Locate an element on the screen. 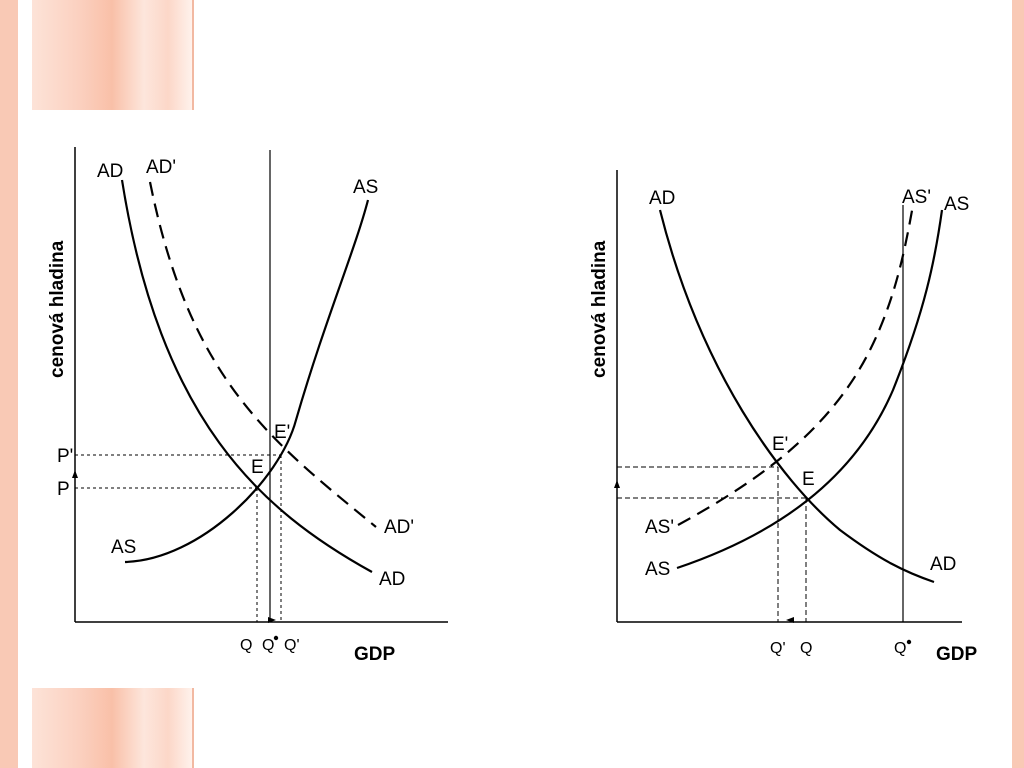 This screenshot has height=768, width=1024. right-x-axis-title: GDP is located at coordinates (957, 654).